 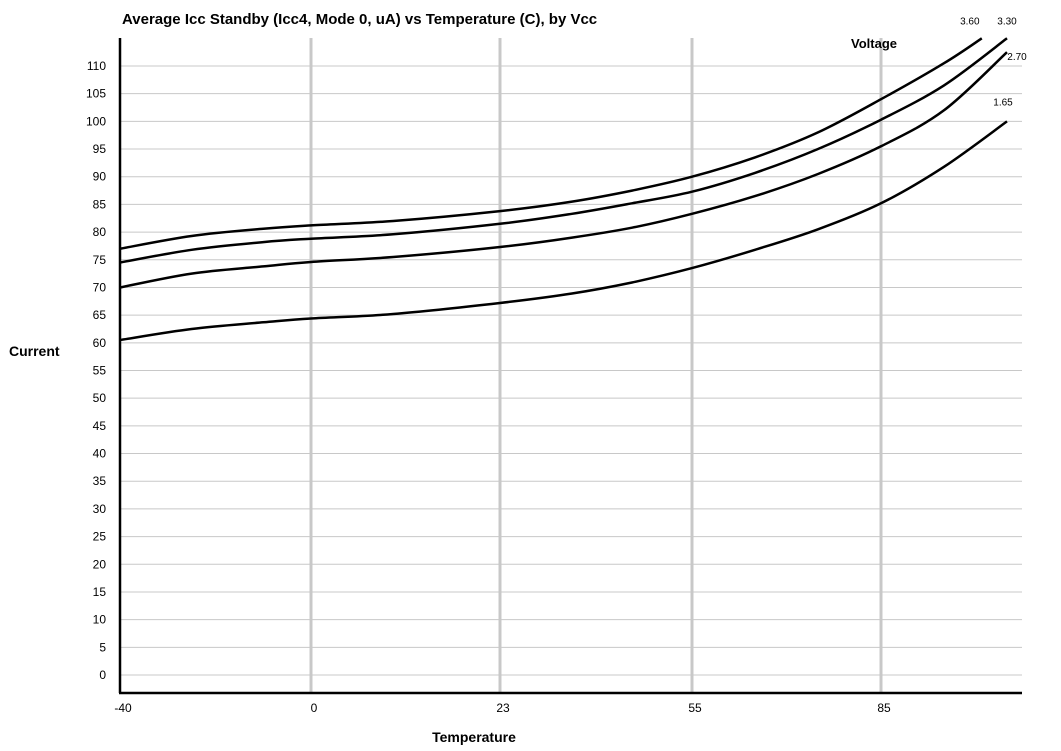 What do you see at coordinates (100, 315) in the screenshot?
I see `y-tick-label: 65` at bounding box center [100, 315].